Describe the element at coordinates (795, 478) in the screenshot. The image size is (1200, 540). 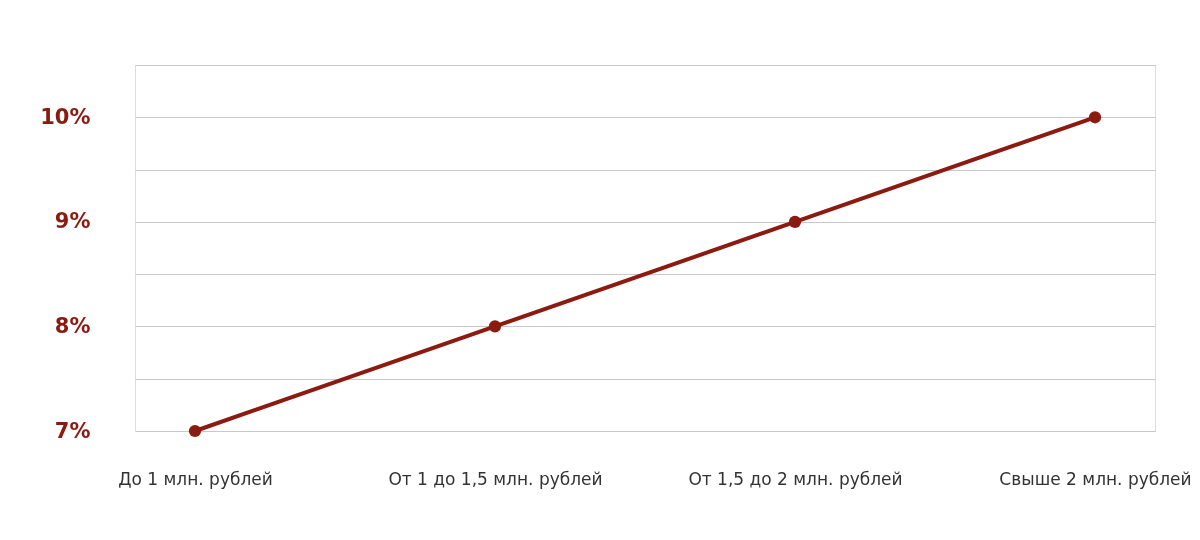
I see `x-tick-label: От 1,5 до 2 млн. рублей` at that location.